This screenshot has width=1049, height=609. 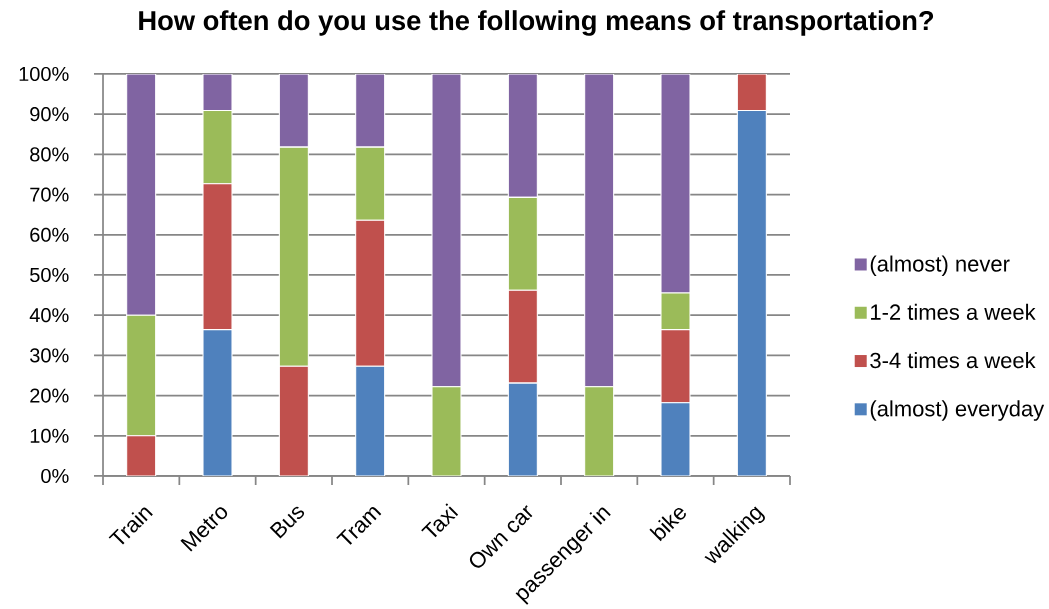 What do you see at coordinates (957, 410) in the screenshot?
I see `legend-label: (almost) everyday` at bounding box center [957, 410].